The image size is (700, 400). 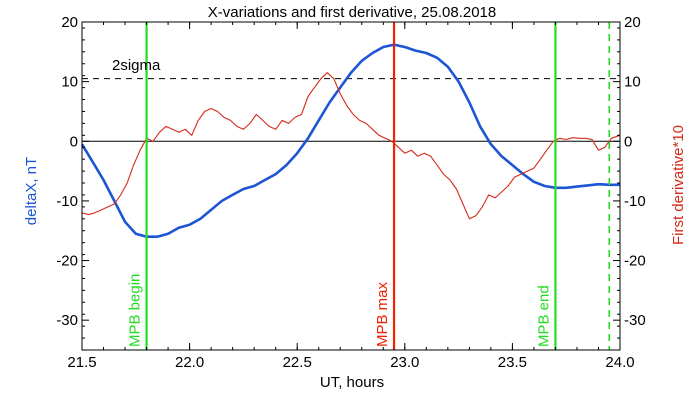 What do you see at coordinates (135, 310) in the screenshot?
I see `marker-label-1: MPB begin` at bounding box center [135, 310].